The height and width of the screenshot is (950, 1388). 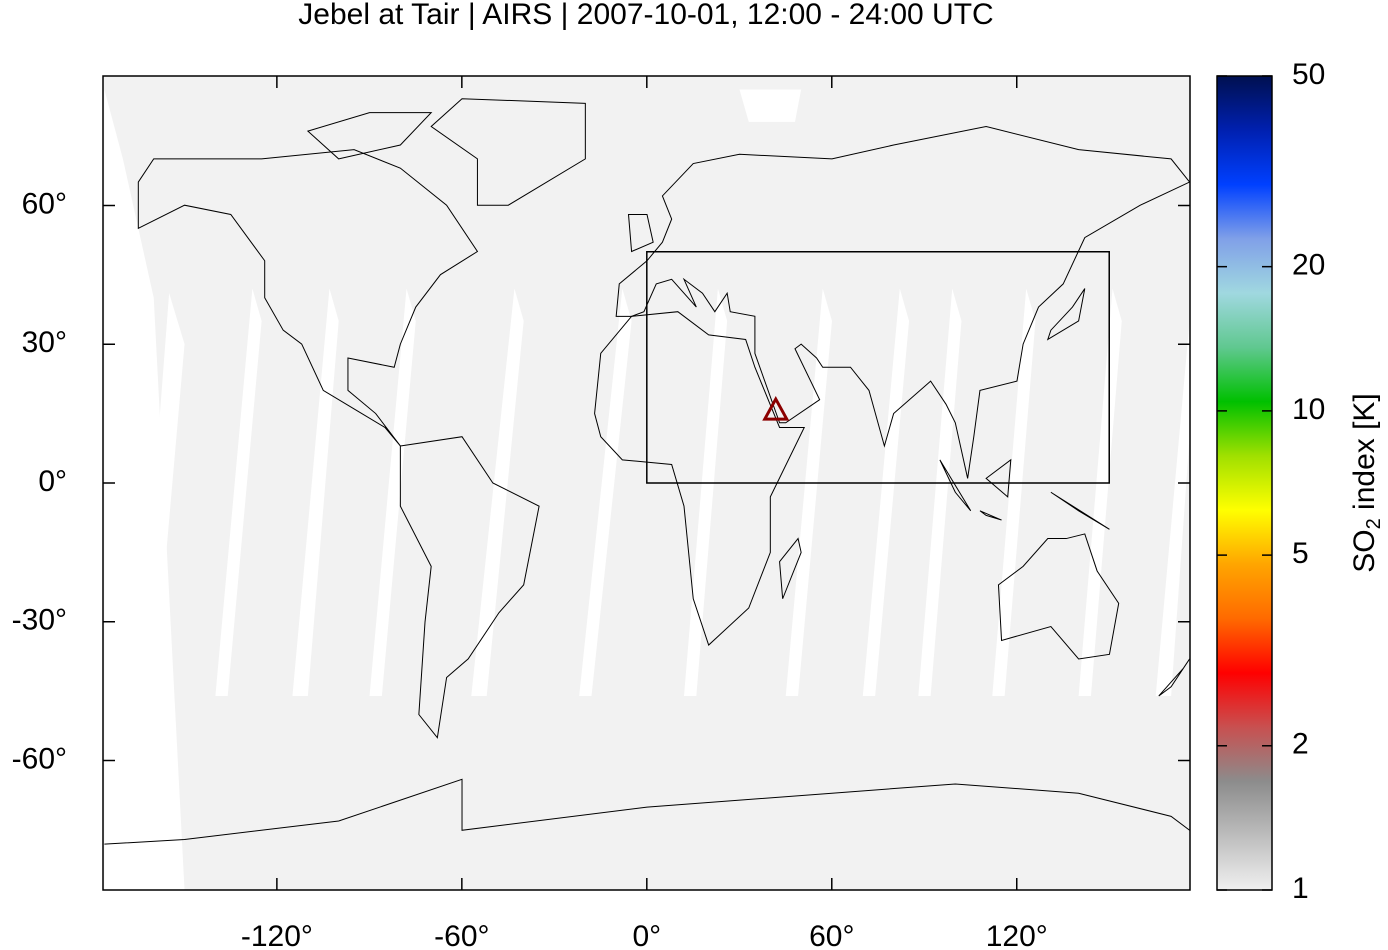 What do you see at coordinates (1017, 935) in the screenshot?
I see `x-tick-label: 120°` at bounding box center [1017, 935].